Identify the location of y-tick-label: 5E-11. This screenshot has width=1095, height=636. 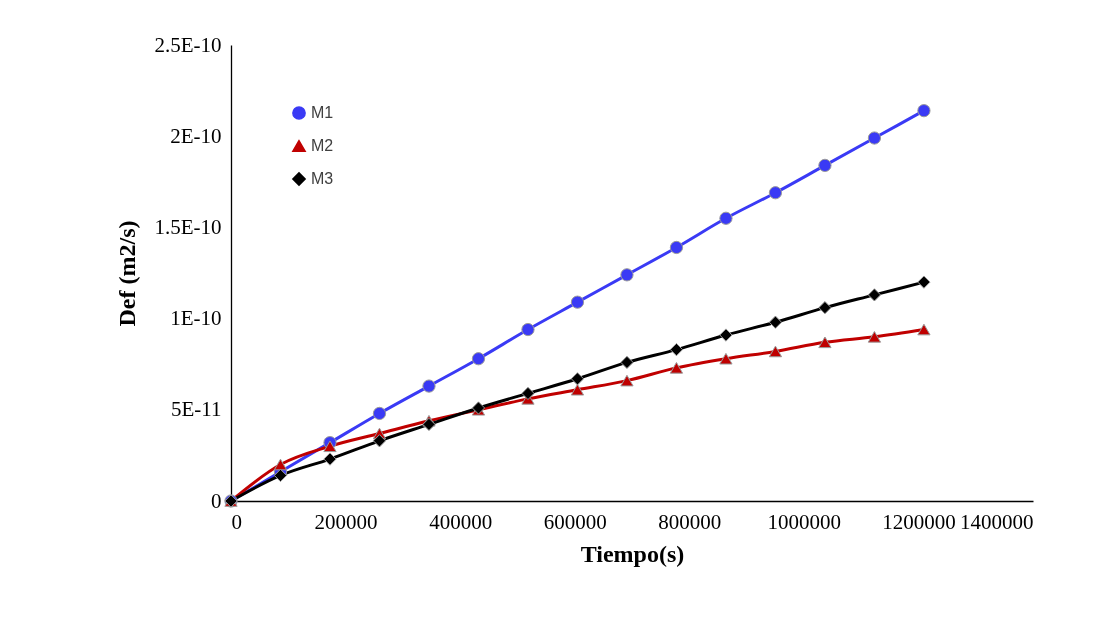
(196, 409).